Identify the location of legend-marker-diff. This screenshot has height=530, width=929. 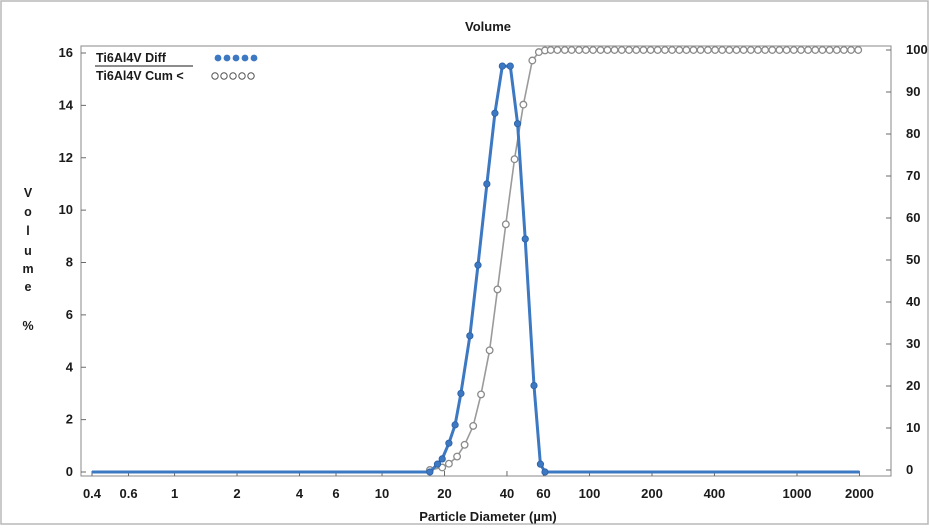
(236, 58).